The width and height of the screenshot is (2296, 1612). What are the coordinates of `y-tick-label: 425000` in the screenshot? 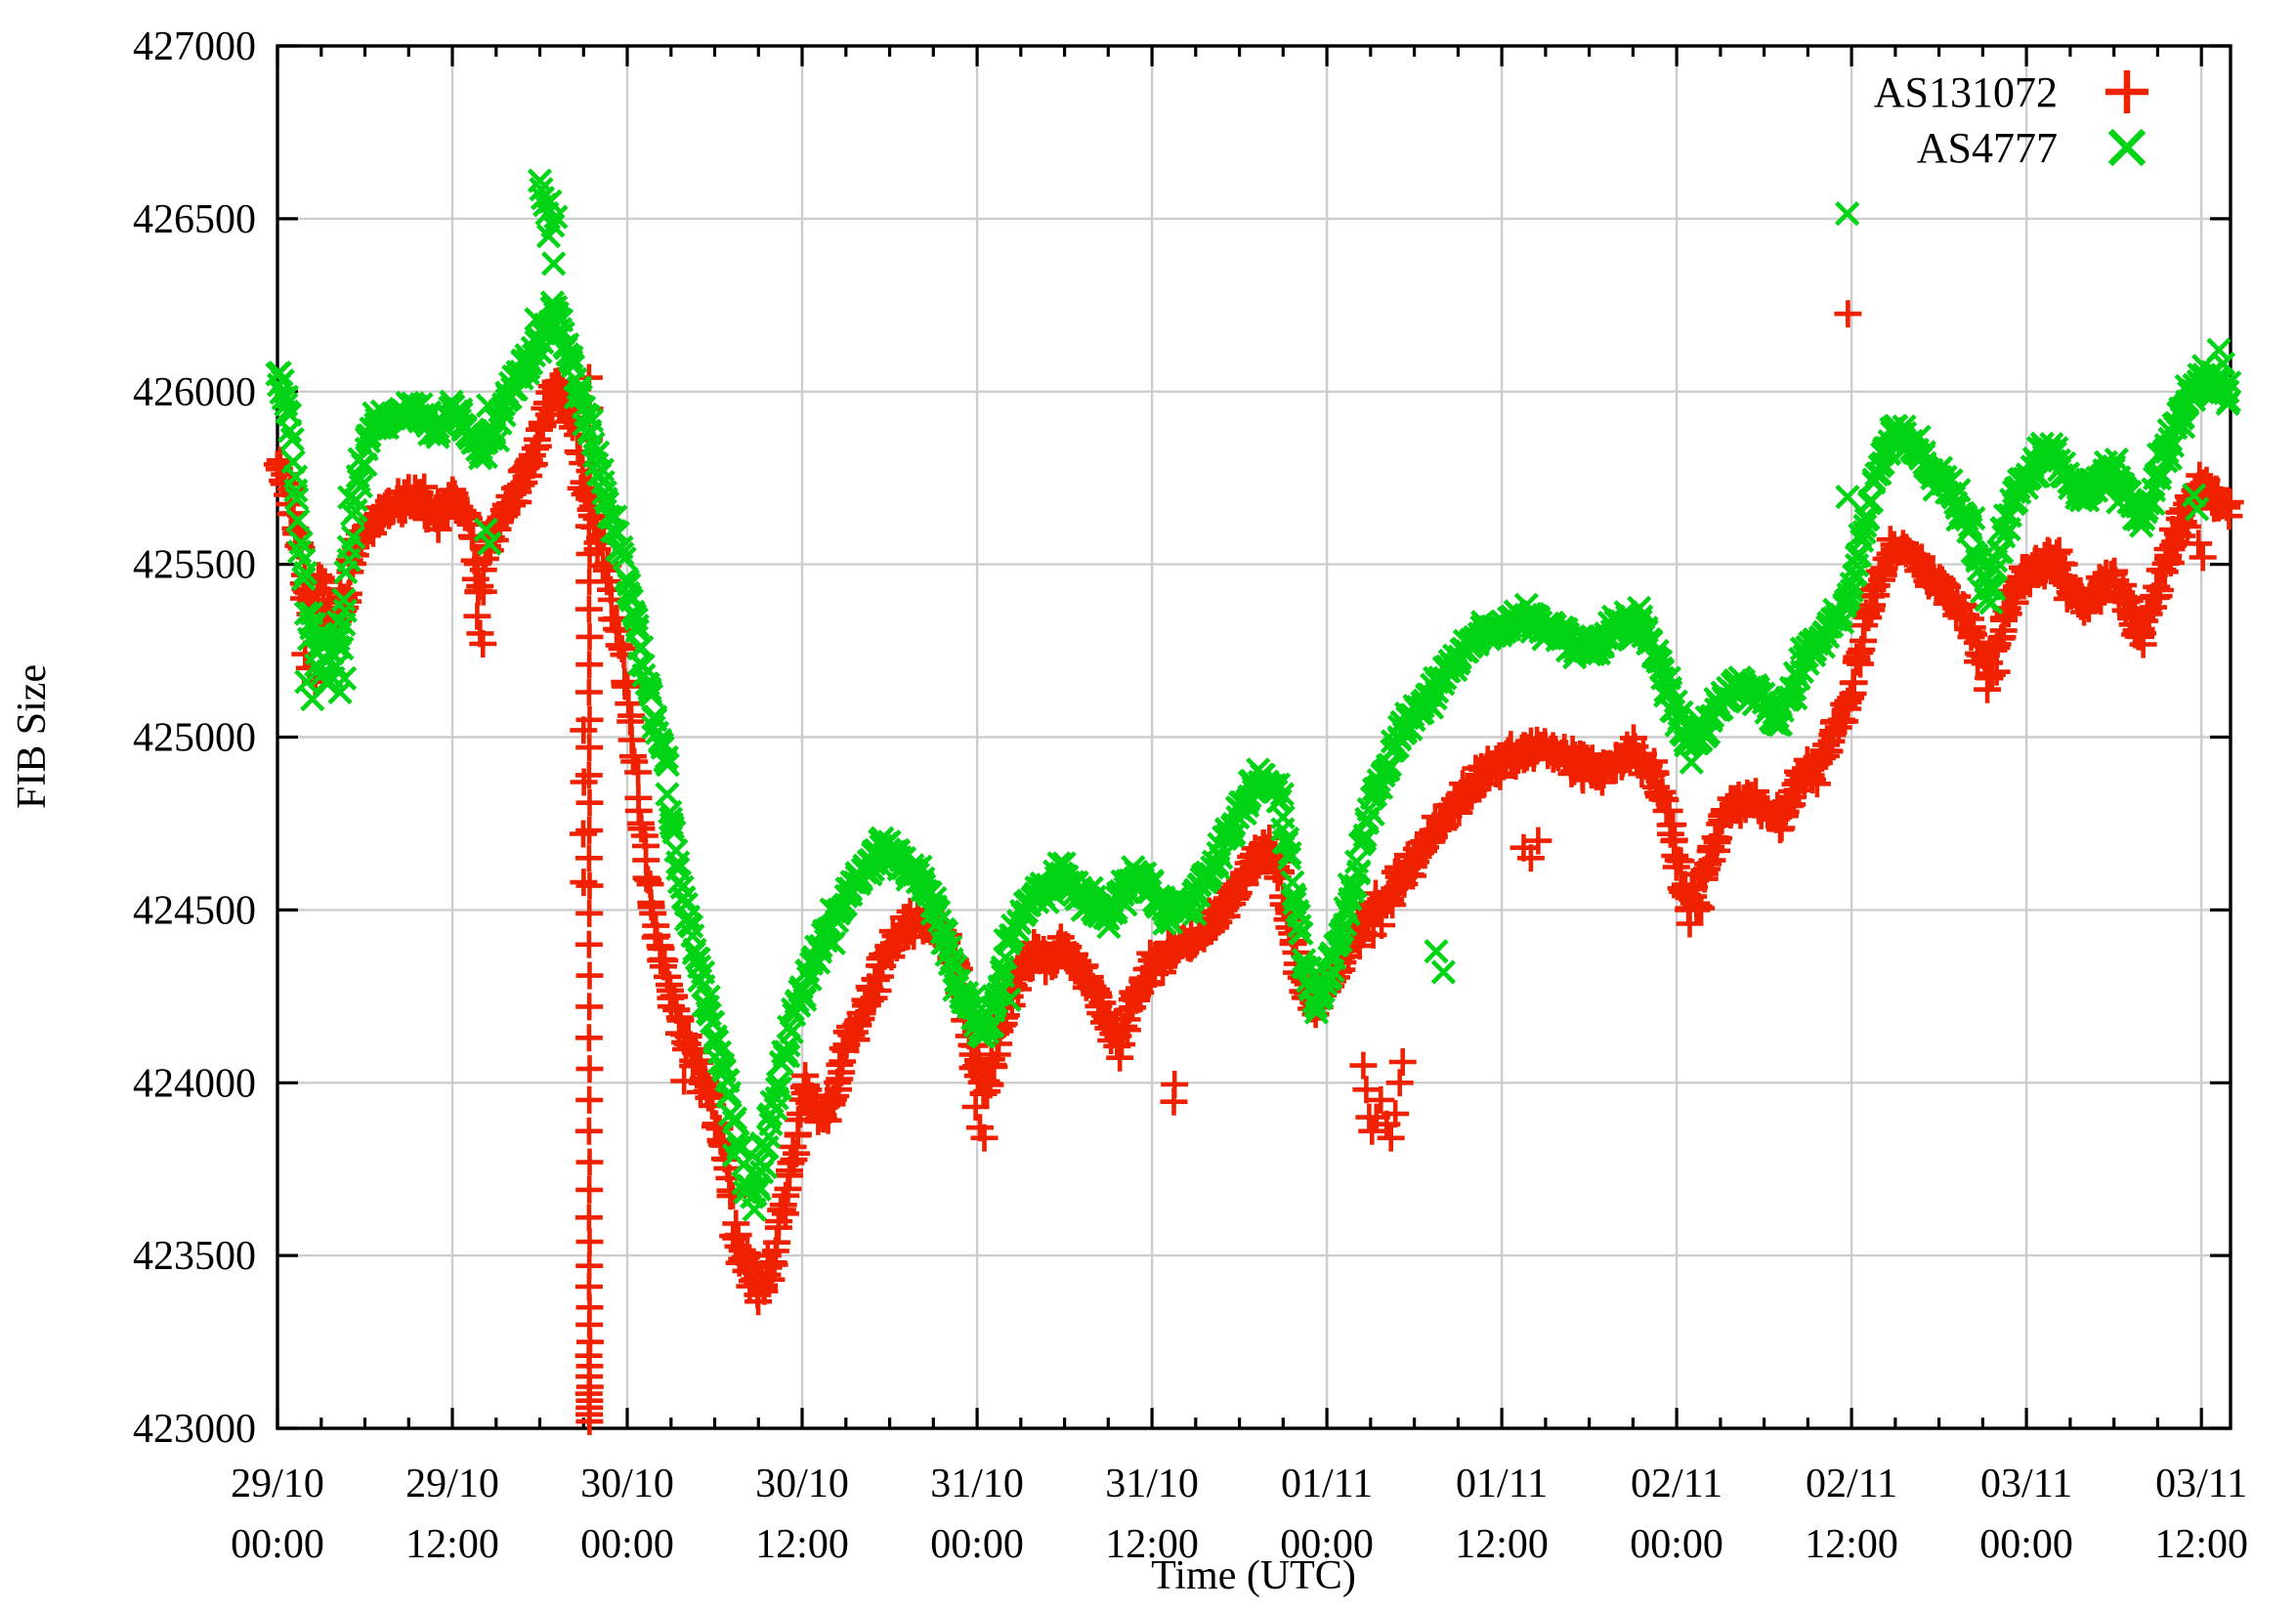 It's located at (194, 738).